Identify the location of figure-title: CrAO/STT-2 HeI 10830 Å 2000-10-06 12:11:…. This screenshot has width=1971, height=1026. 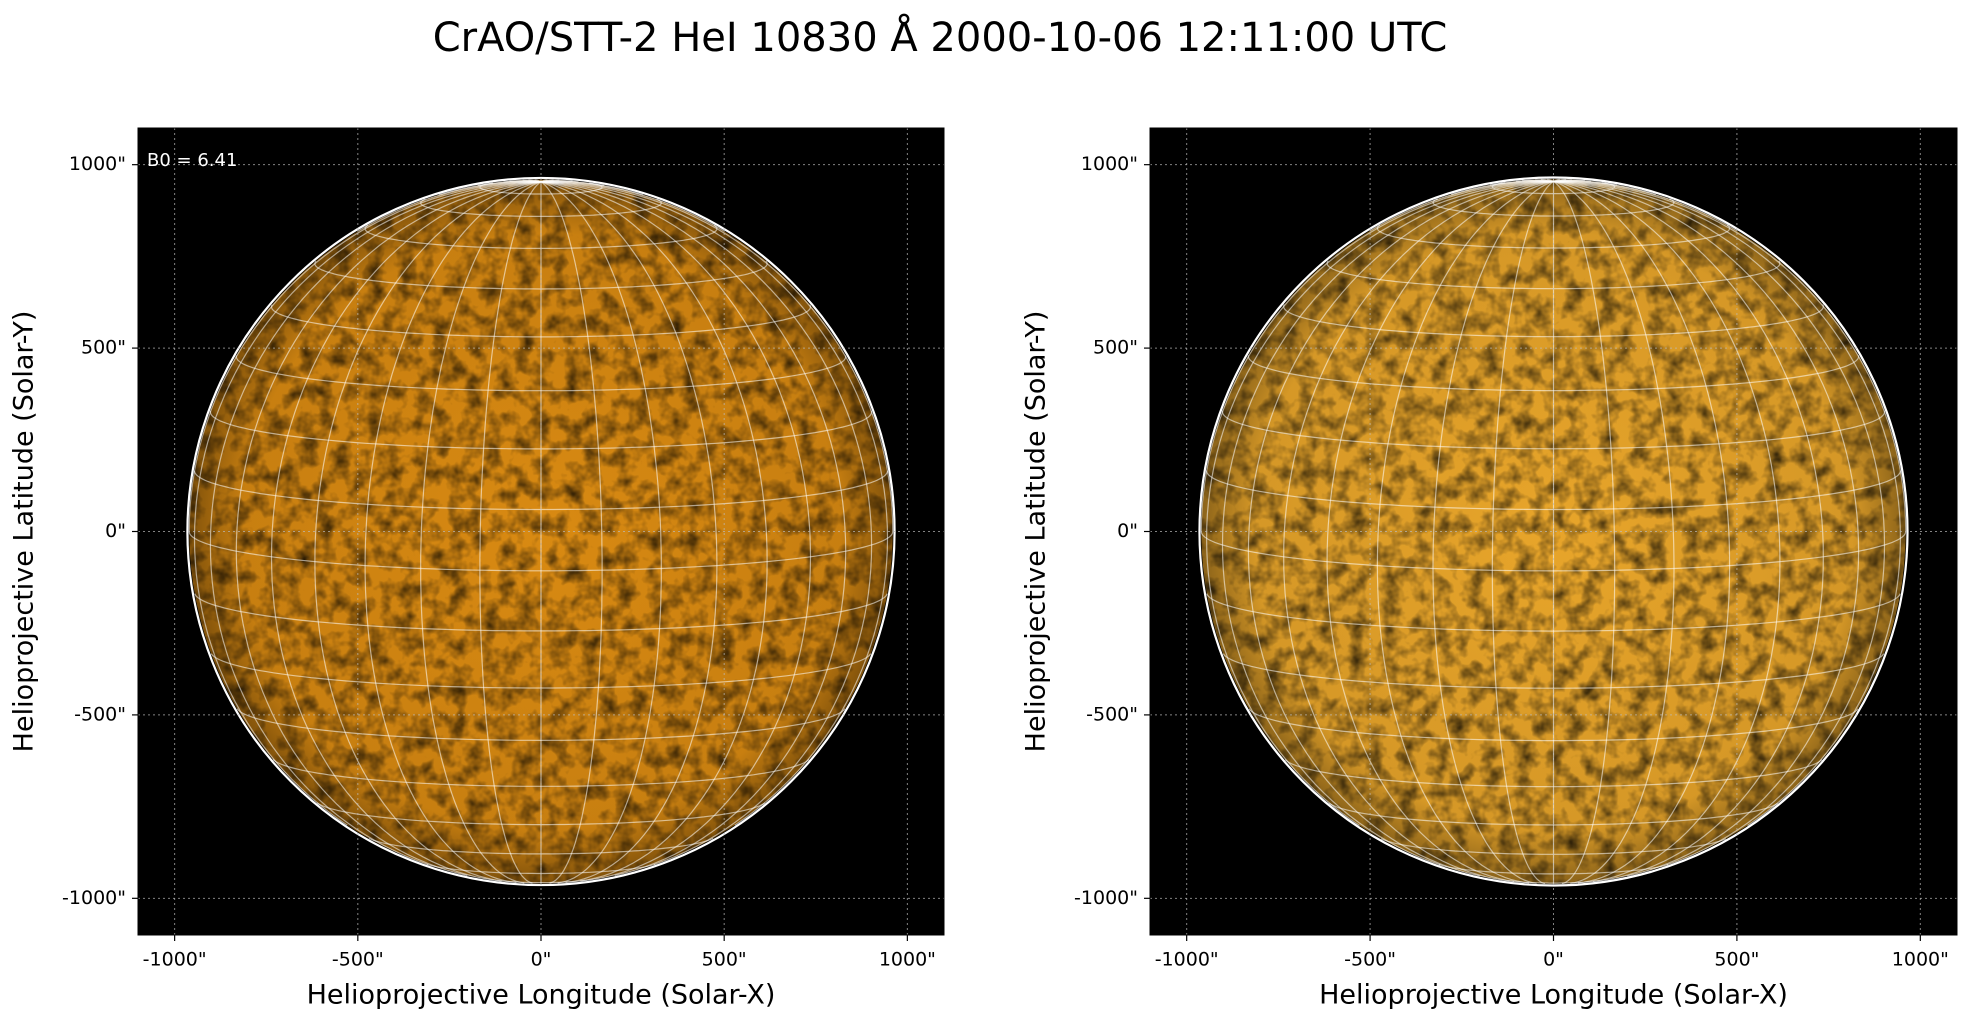
(940, 37).